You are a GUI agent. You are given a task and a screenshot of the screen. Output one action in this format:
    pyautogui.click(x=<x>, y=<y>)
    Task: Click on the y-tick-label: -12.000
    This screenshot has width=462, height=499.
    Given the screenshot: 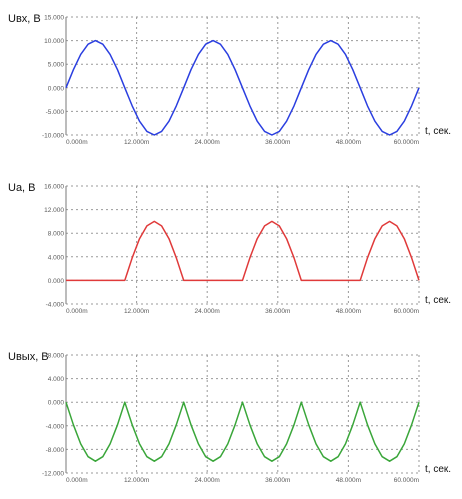 What is the action you would take?
    pyautogui.click(x=53, y=474)
    